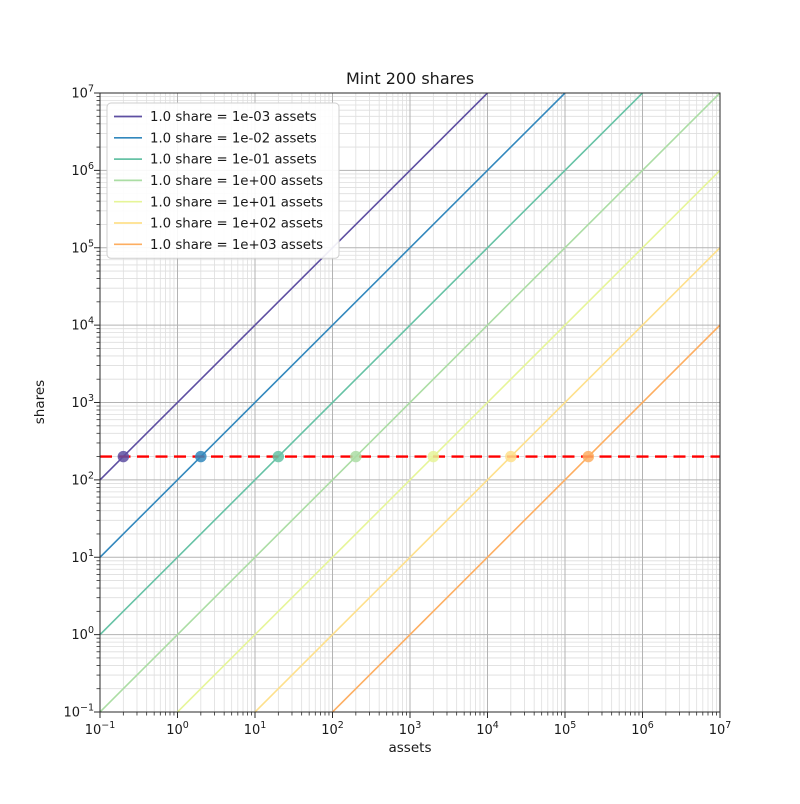 This screenshot has height=804, width=800. I want to click on y-tick-label: 10⁰, so click(82, 634).